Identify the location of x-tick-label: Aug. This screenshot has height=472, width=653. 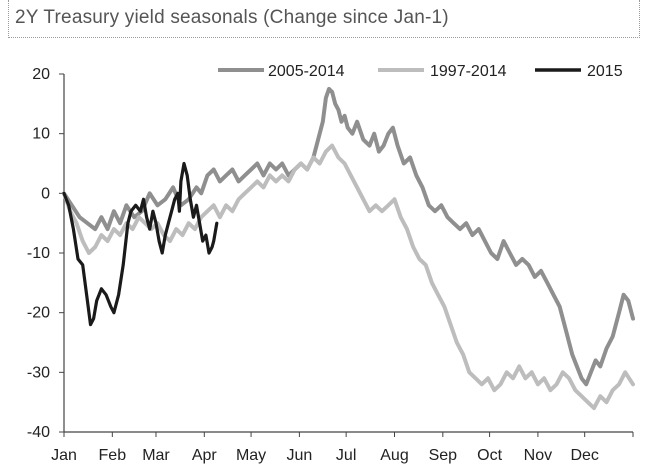
(394, 455).